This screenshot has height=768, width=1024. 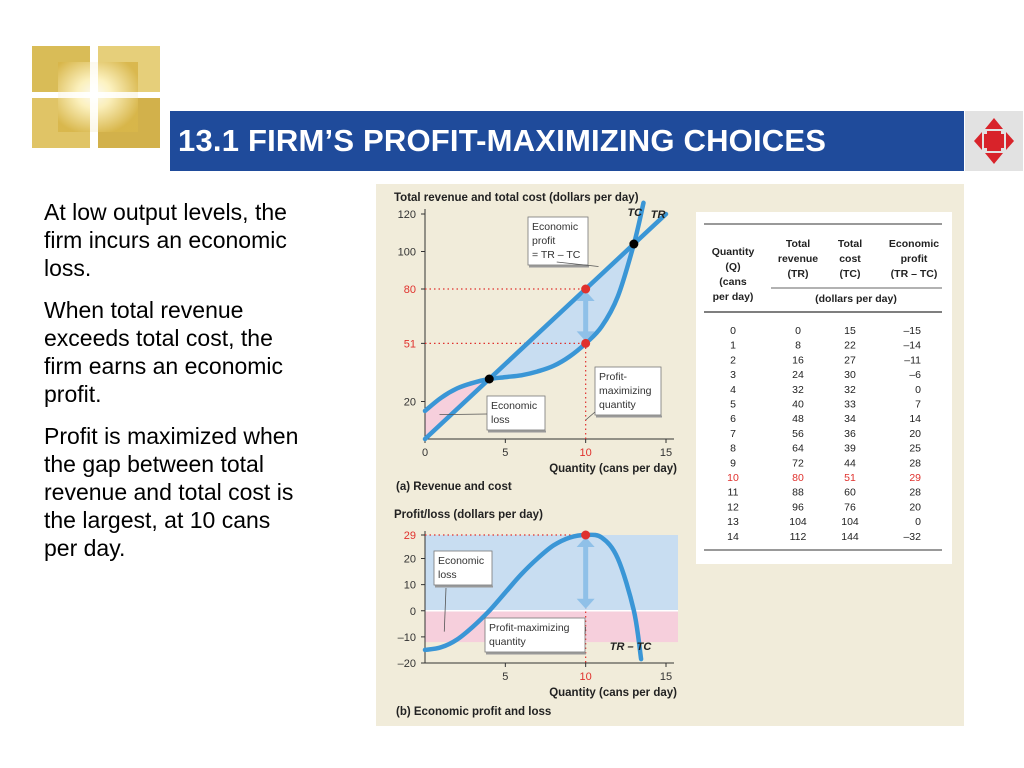 I want to click on table-header-cell: Total, so click(x=850, y=244).